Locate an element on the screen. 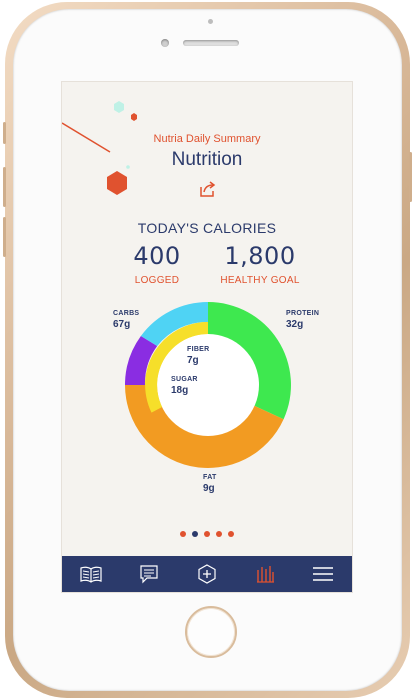  donut-center is located at coordinates (208, 385).